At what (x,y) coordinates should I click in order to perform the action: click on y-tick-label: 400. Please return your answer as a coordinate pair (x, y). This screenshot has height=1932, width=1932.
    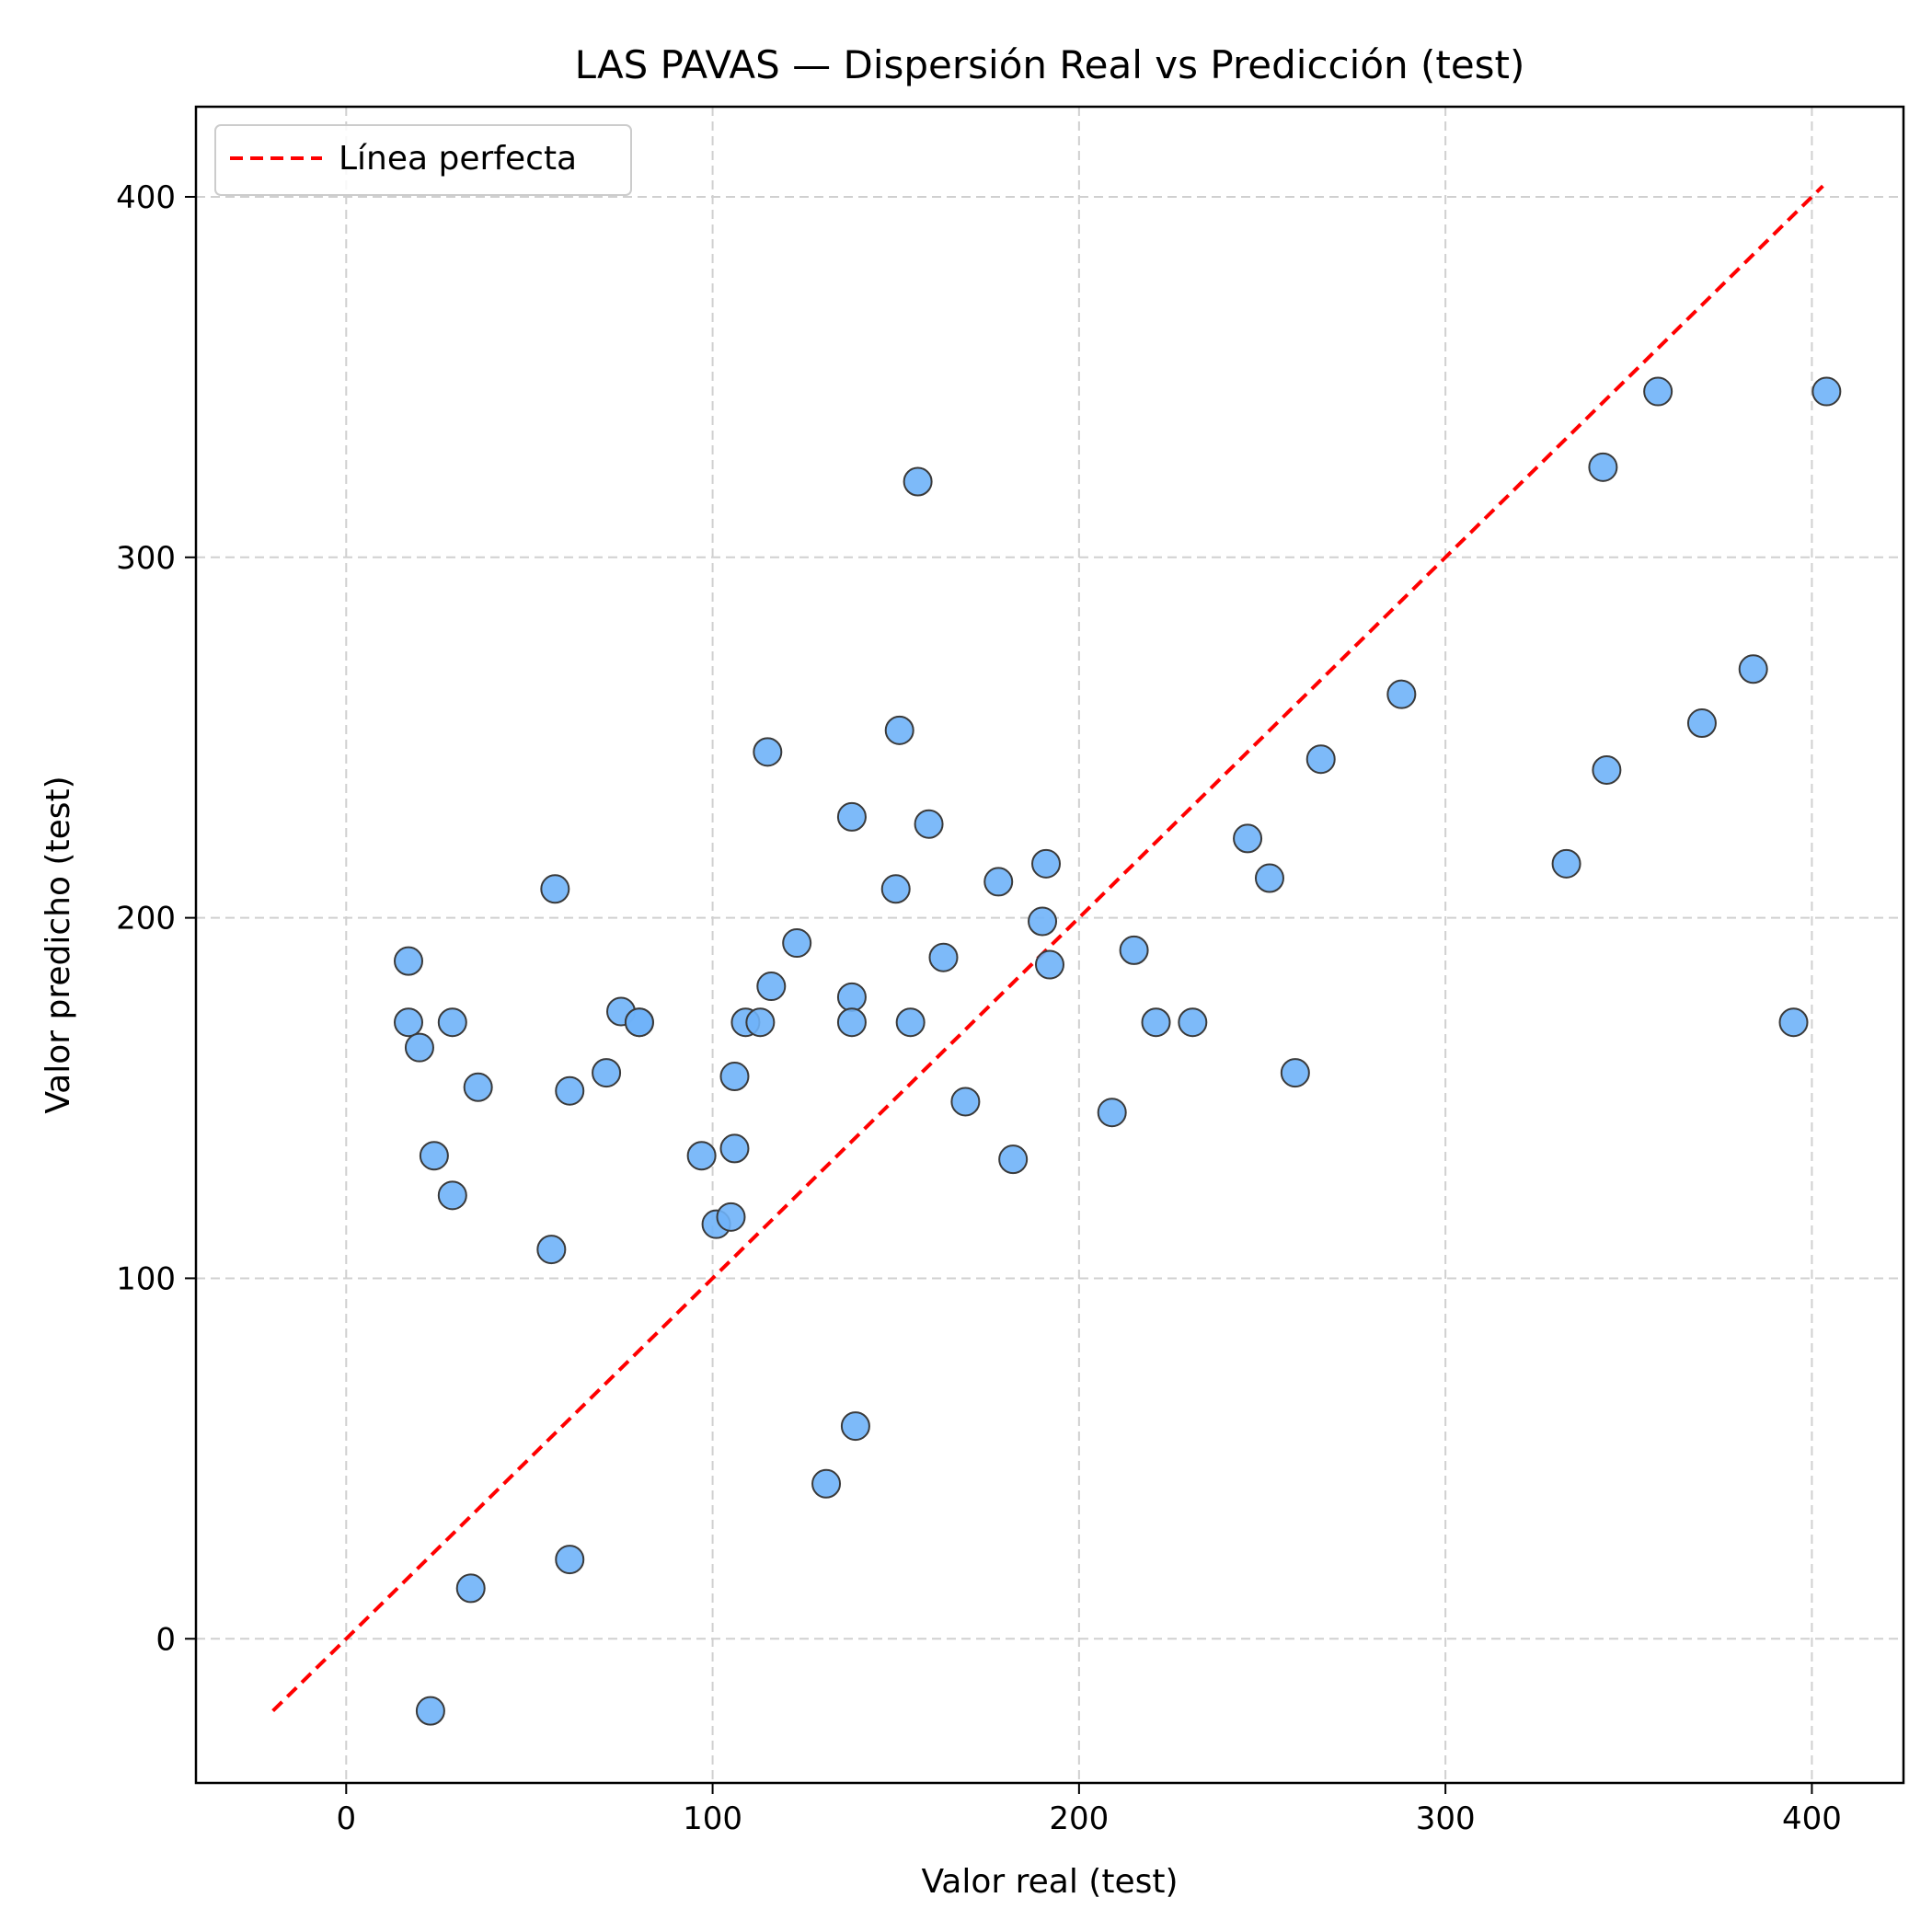
    Looking at the image, I should click on (146, 197).